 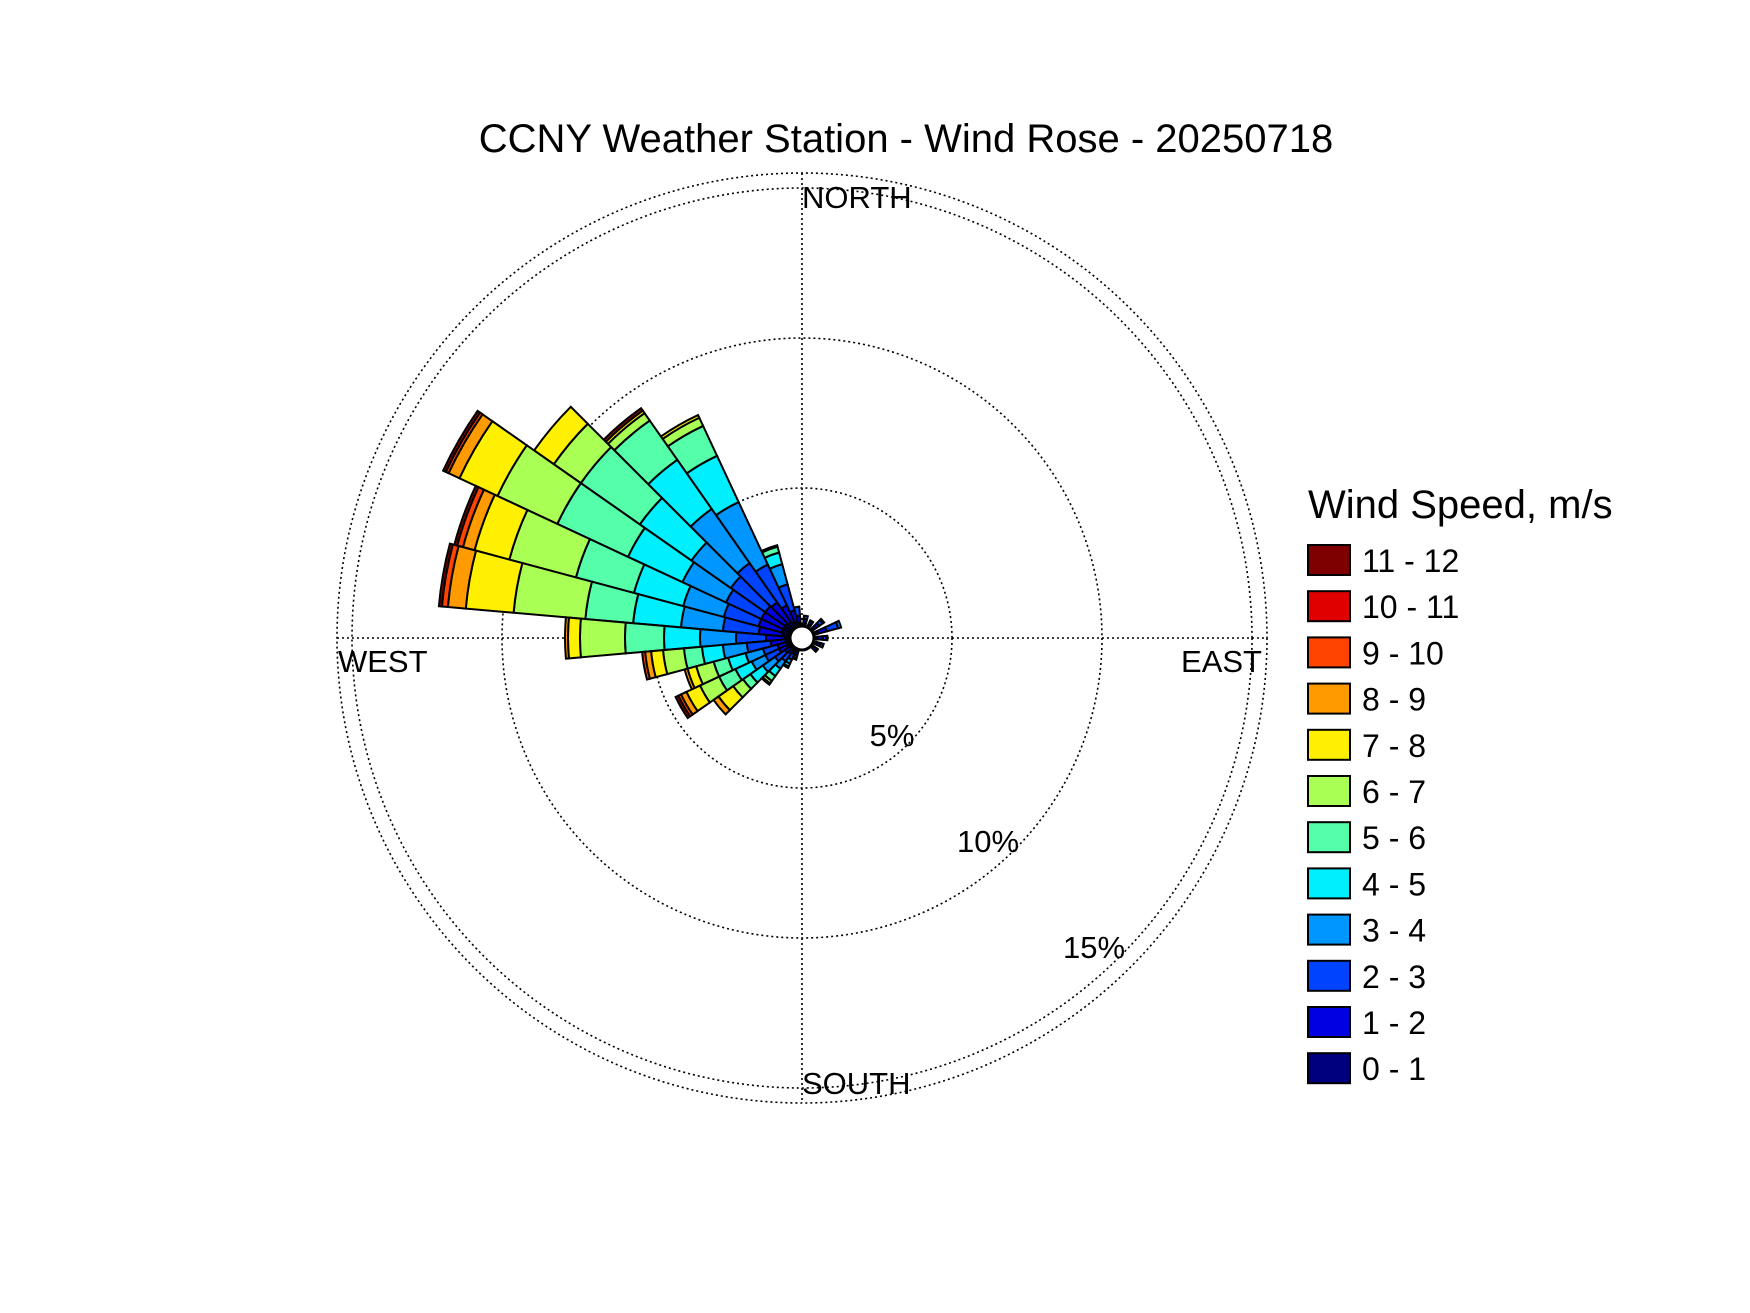 I want to click on legend-label-0: 11 - 12, so click(x=1410, y=561).